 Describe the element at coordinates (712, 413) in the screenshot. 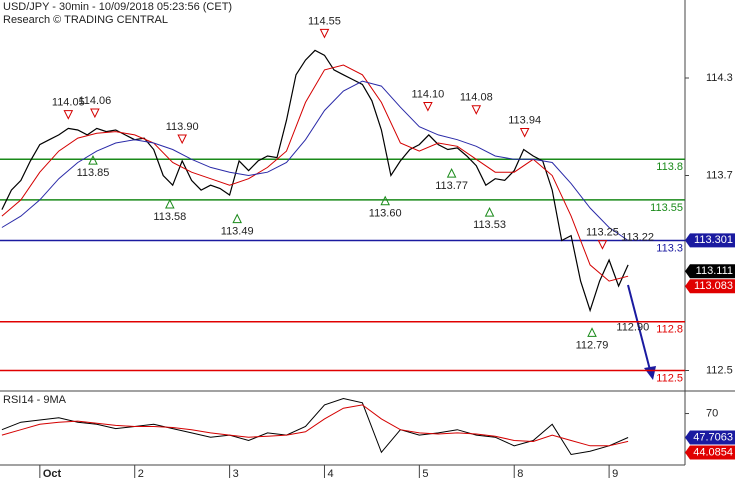

I see `rsi-y-tick-label: 70` at that location.